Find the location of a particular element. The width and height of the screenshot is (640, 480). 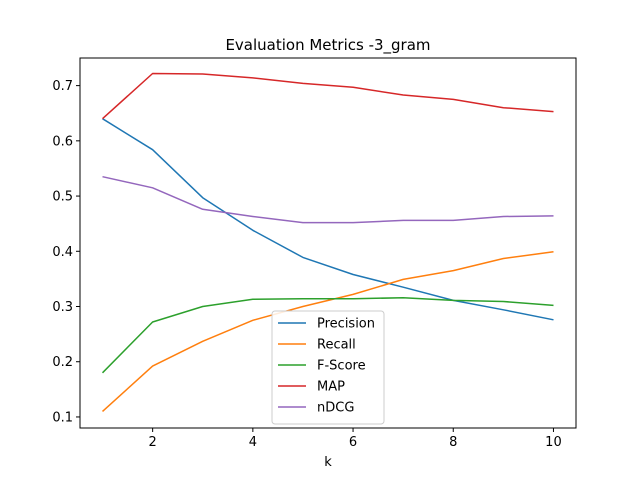

x-tick-label: 8 is located at coordinates (453, 442).